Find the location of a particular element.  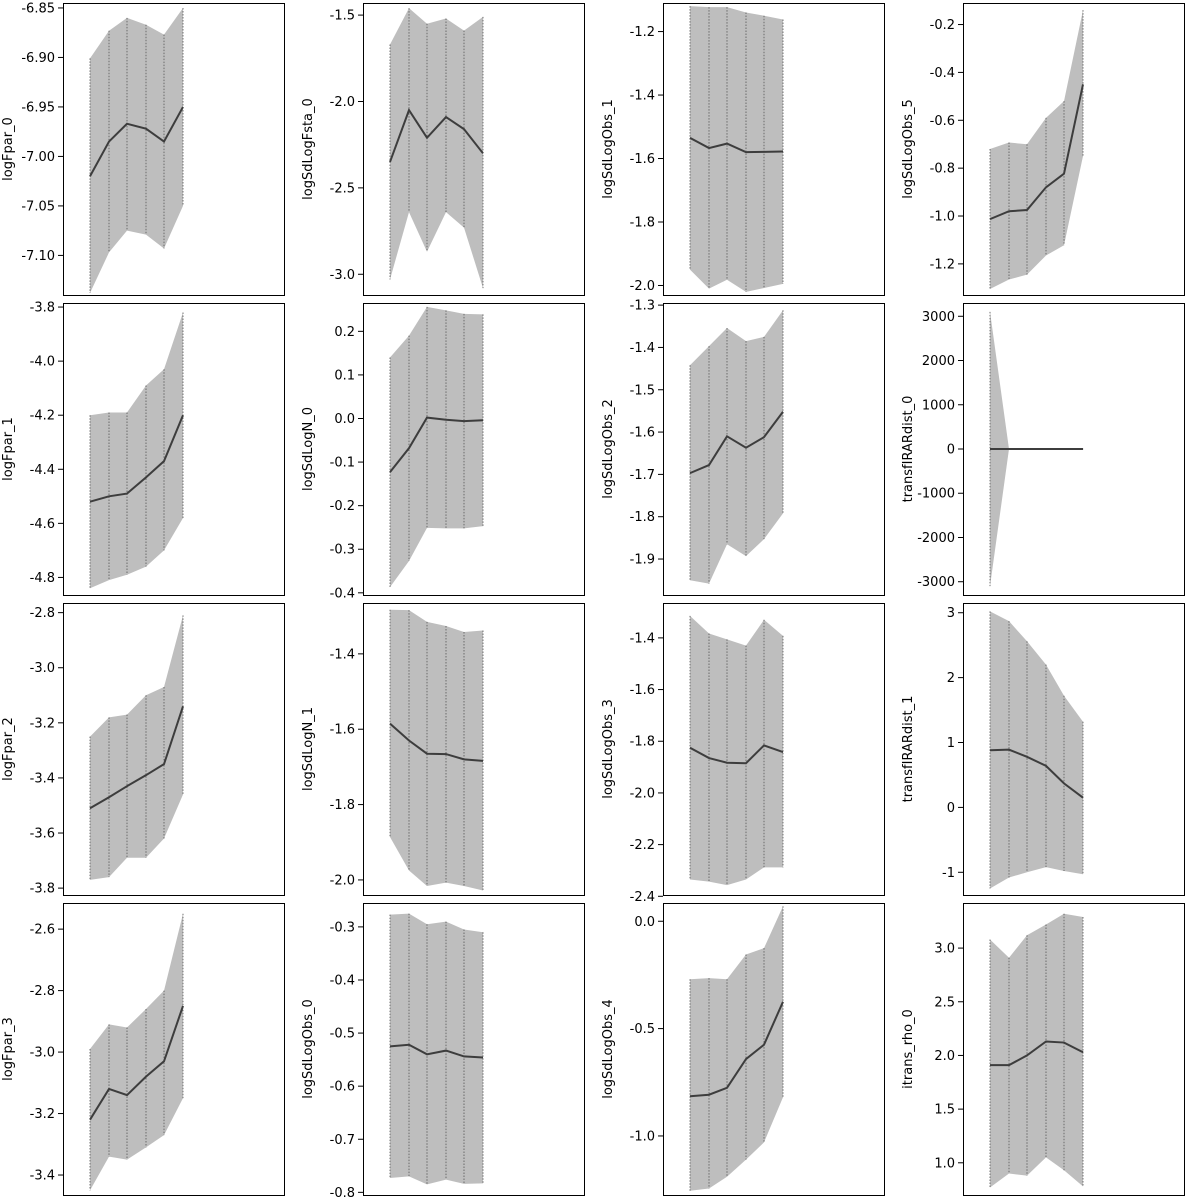

panel-logfpar-3: -3.4 -3.2 -3.0 -2.8 -2.6 logFpar_3 is located at coordinates (143, 1049).